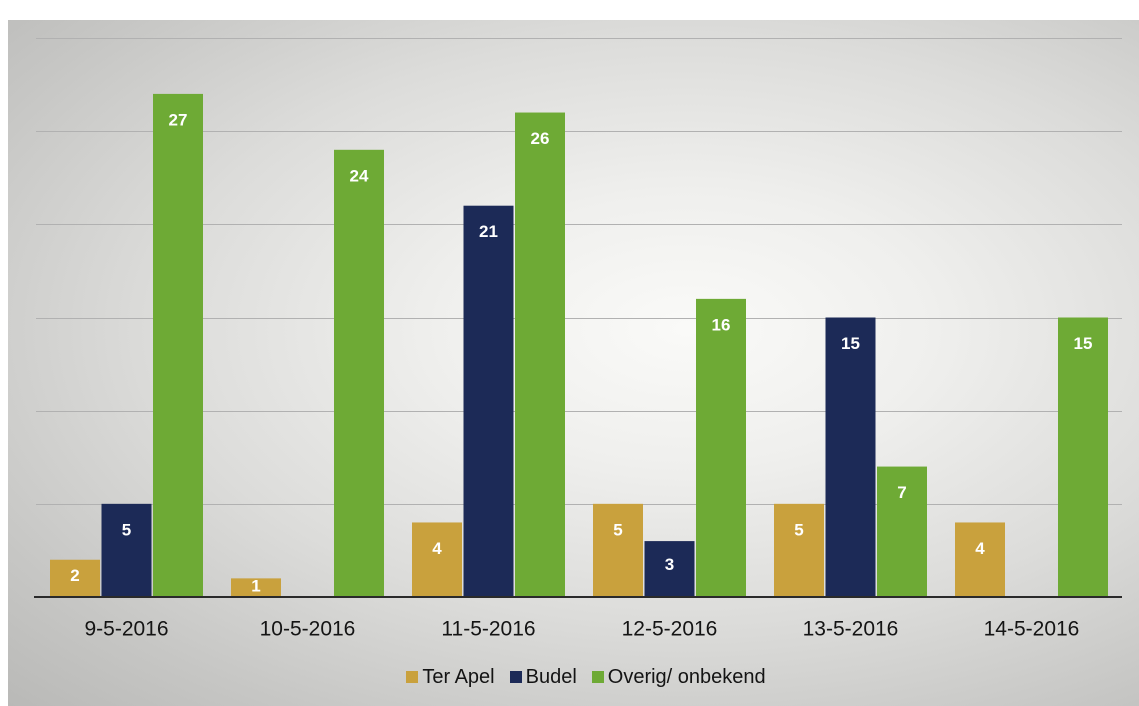 The height and width of the screenshot is (706, 1139). What do you see at coordinates (669, 564) in the screenshot?
I see `data-label-budel-12-5-2016: 3` at bounding box center [669, 564].